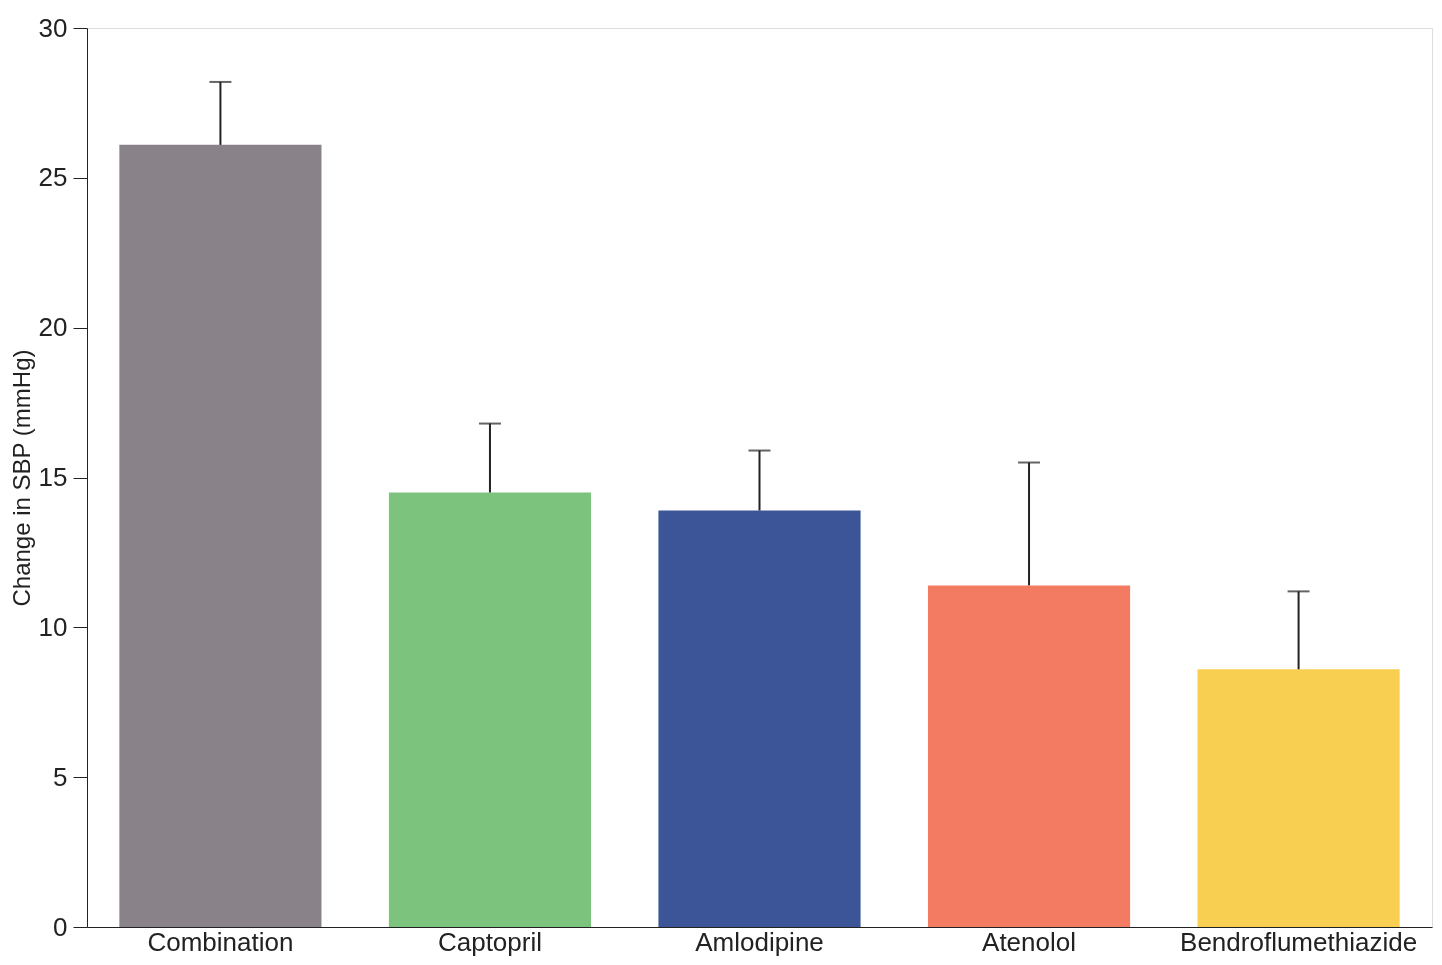 This screenshot has width=1442, height=965. What do you see at coordinates (53, 626) in the screenshot?
I see `y-tick-label: 10` at bounding box center [53, 626].